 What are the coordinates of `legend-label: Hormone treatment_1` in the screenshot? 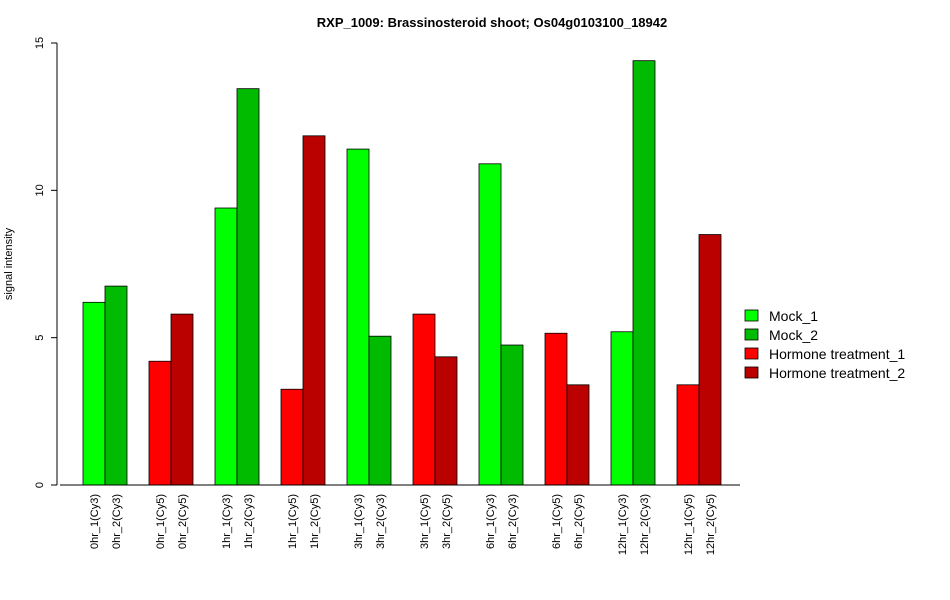 It's located at (837, 354).